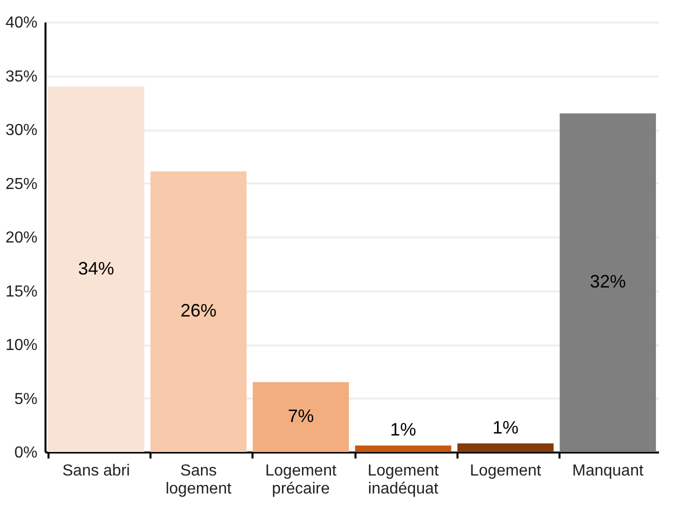  What do you see at coordinates (199, 480) in the screenshot?
I see `x-tick-label: Sans logement` at bounding box center [199, 480].